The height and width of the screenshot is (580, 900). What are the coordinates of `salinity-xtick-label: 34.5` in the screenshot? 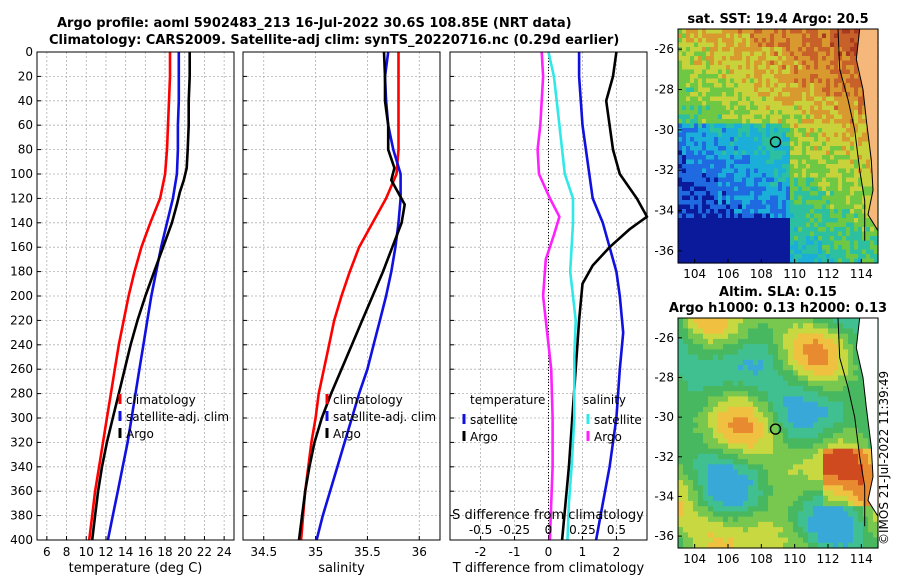 It's located at (263, 552).